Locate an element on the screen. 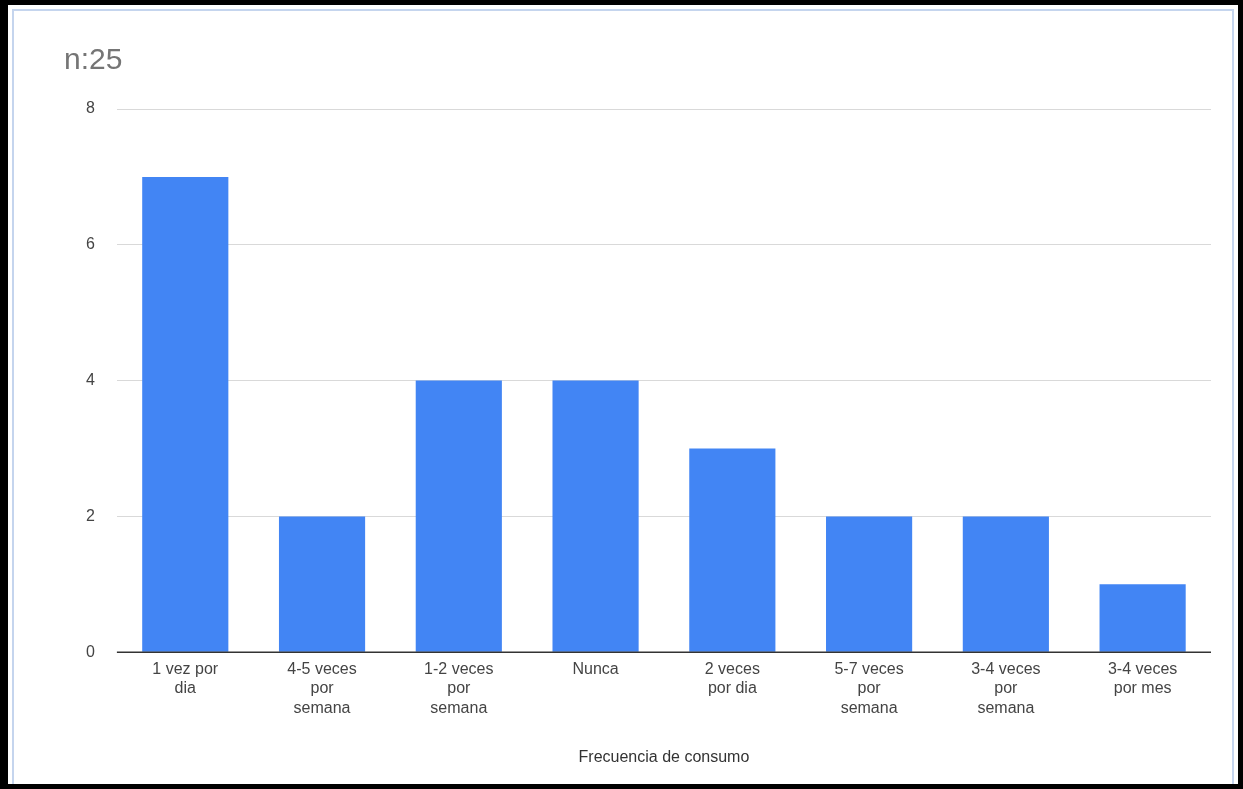 This screenshot has width=1243, height=789. x-tick-label: 2 veces por dia is located at coordinates (732, 678).